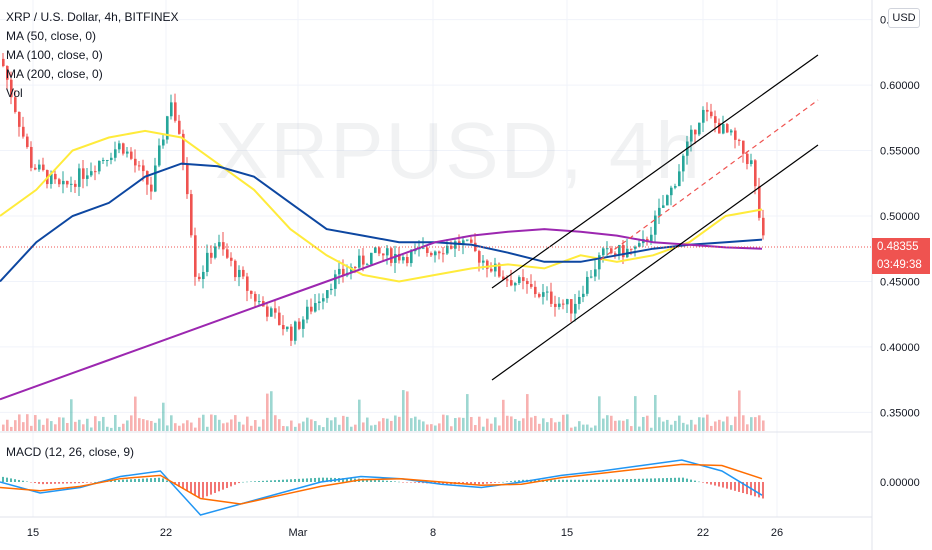 The width and height of the screenshot is (932, 550). What do you see at coordinates (54, 74) in the screenshot?
I see `legend-ma200: MA (200, close, 0)` at bounding box center [54, 74].